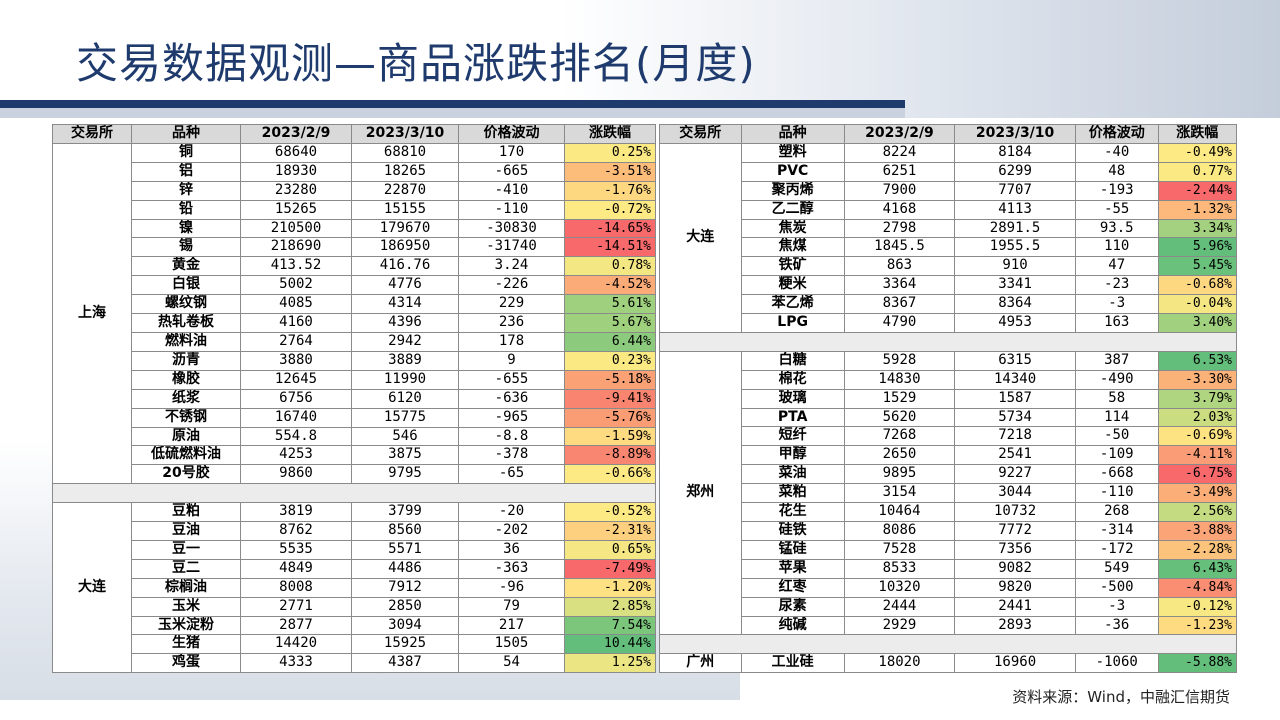  Describe the element at coordinates (1015, 512) in the screenshot. I see `price-end-cell: 10732` at that location.